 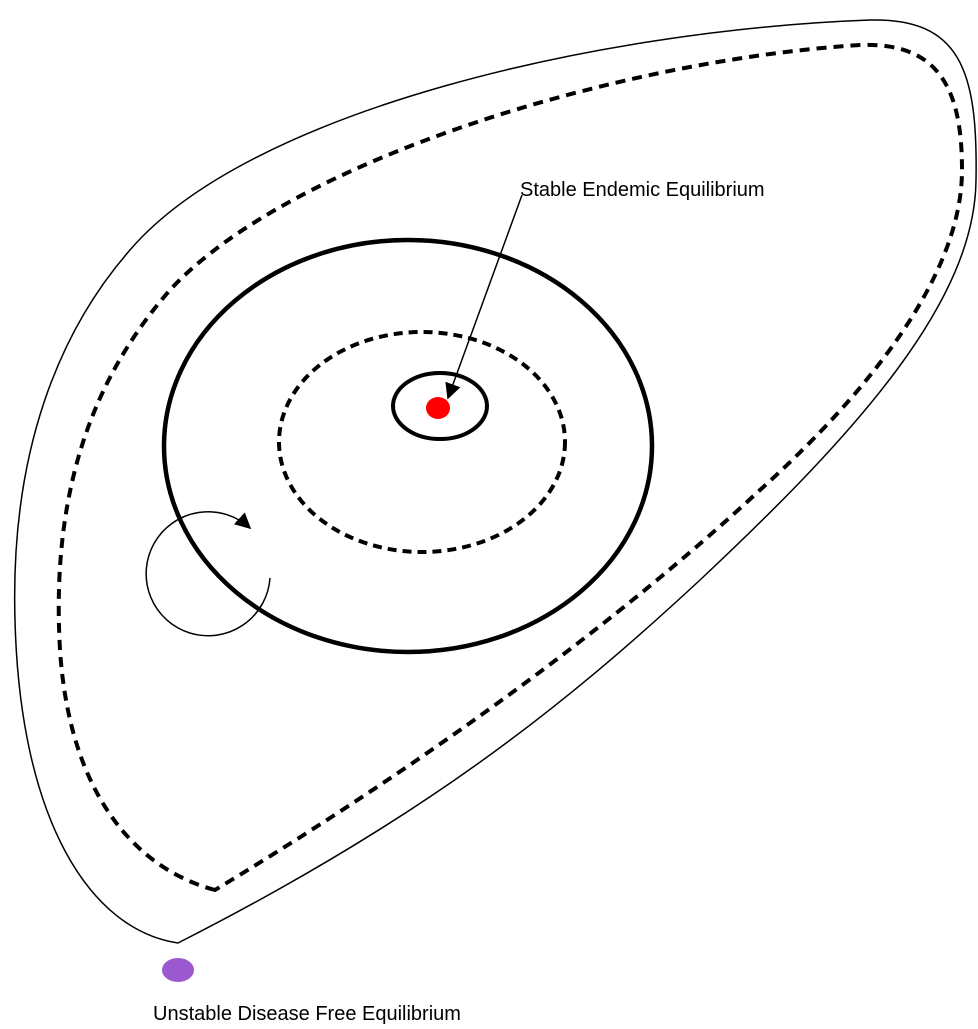 I want to click on dashed-cycle, so click(x=422, y=442).